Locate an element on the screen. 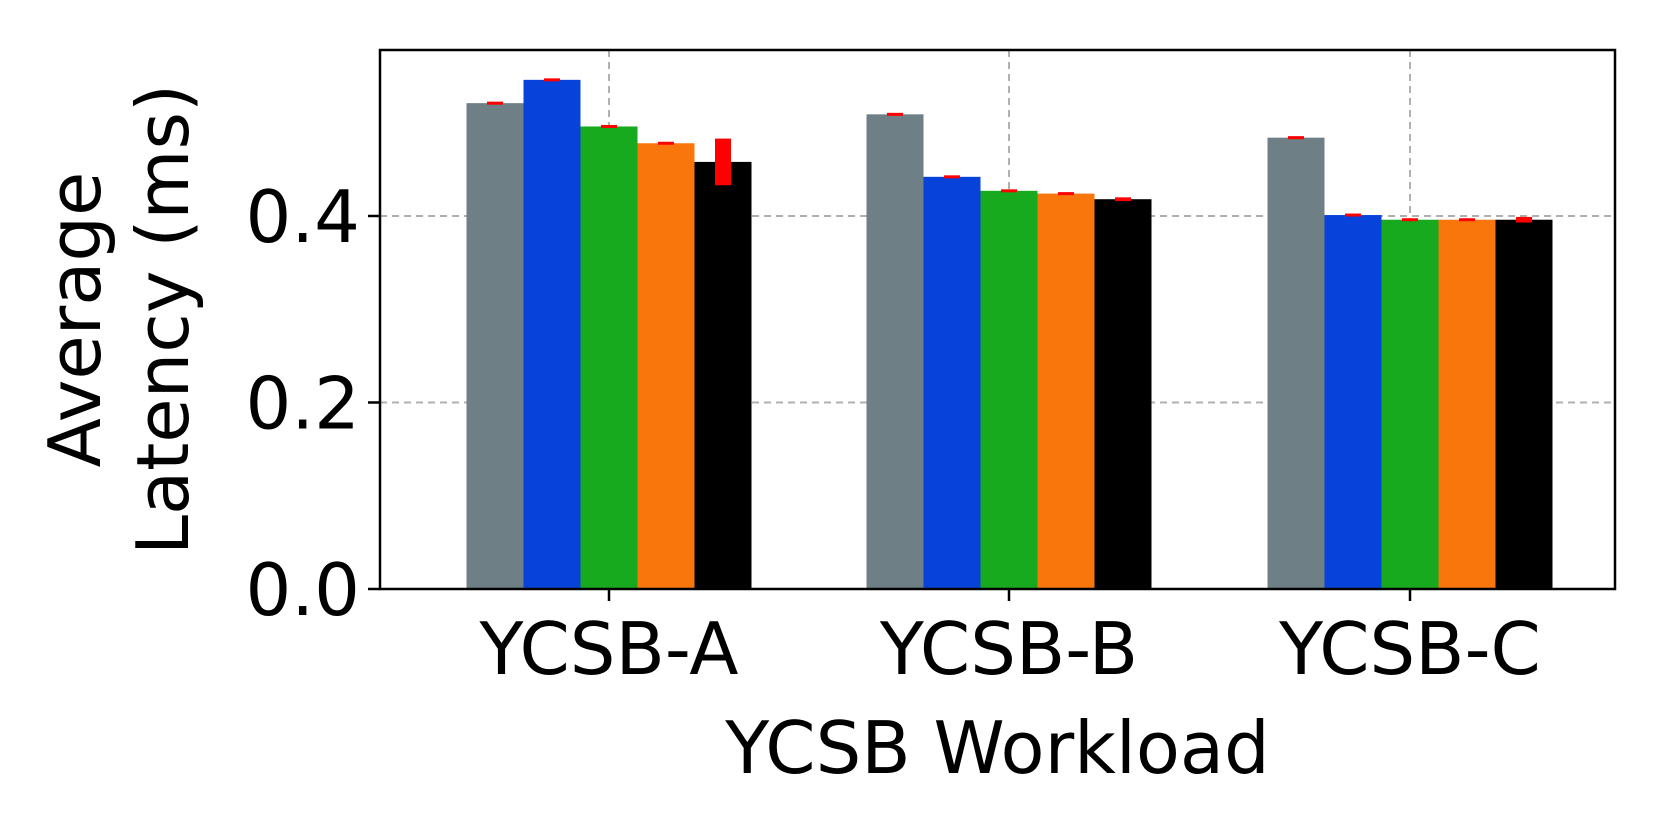 The height and width of the screenshot is (830, 1661). x-tick-label: YCSB-B is located at coordinates (1008, 649).